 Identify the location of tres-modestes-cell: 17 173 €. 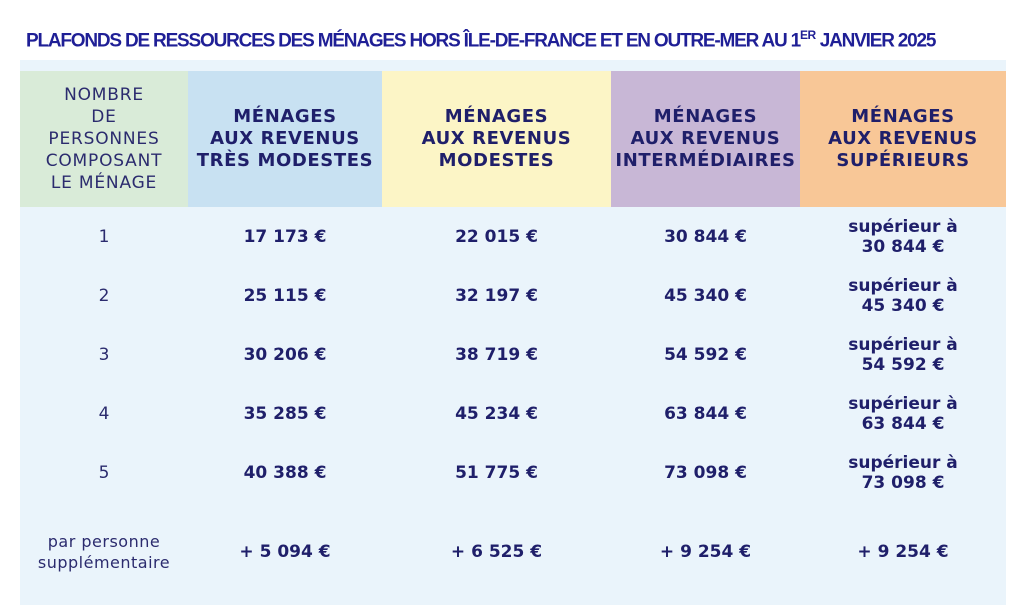
(285, 236).